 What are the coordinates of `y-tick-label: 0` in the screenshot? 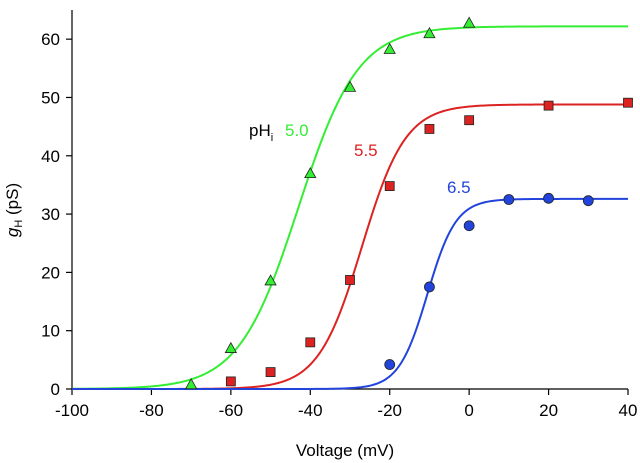 It's located at (55, 389).